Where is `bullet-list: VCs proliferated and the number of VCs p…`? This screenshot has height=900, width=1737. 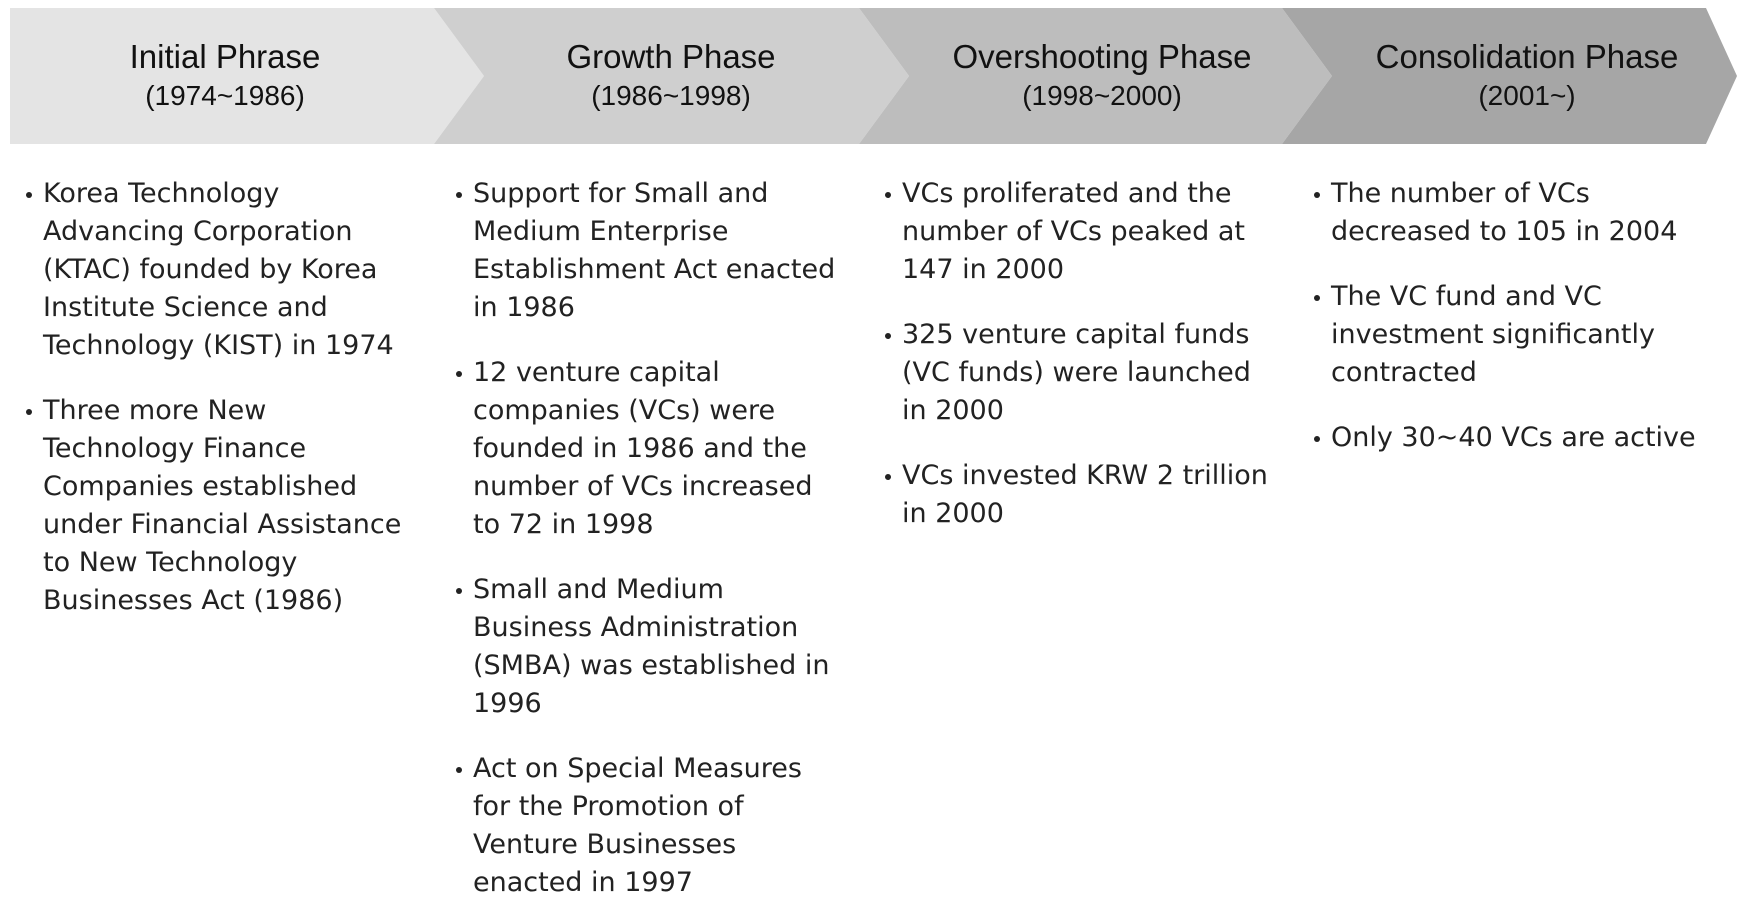
bullet-list: VCs proliferated and the number of VCs p… is located at coordinates (1079, 367).